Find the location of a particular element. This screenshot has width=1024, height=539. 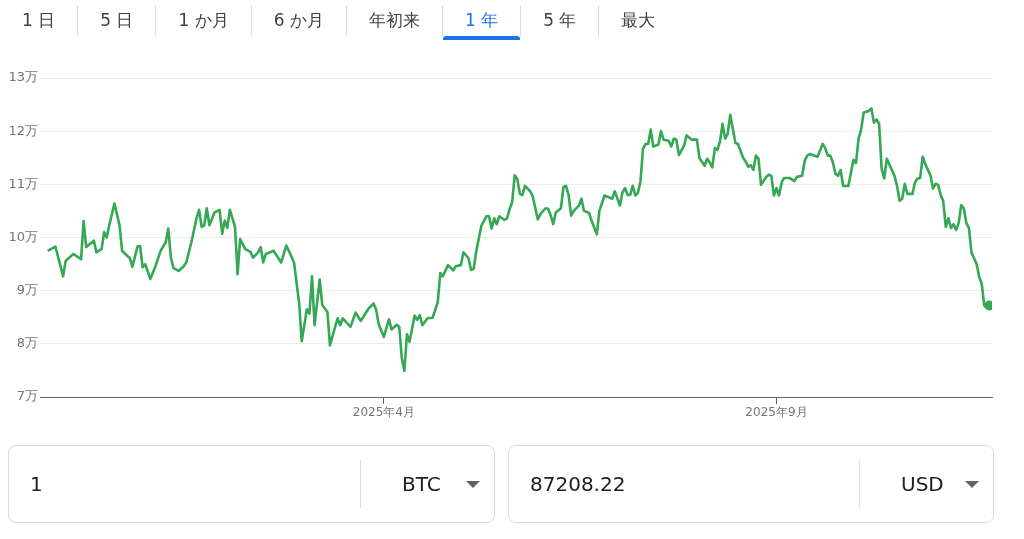

currency-field: 1 BTC is located at coordinates (251, 484).